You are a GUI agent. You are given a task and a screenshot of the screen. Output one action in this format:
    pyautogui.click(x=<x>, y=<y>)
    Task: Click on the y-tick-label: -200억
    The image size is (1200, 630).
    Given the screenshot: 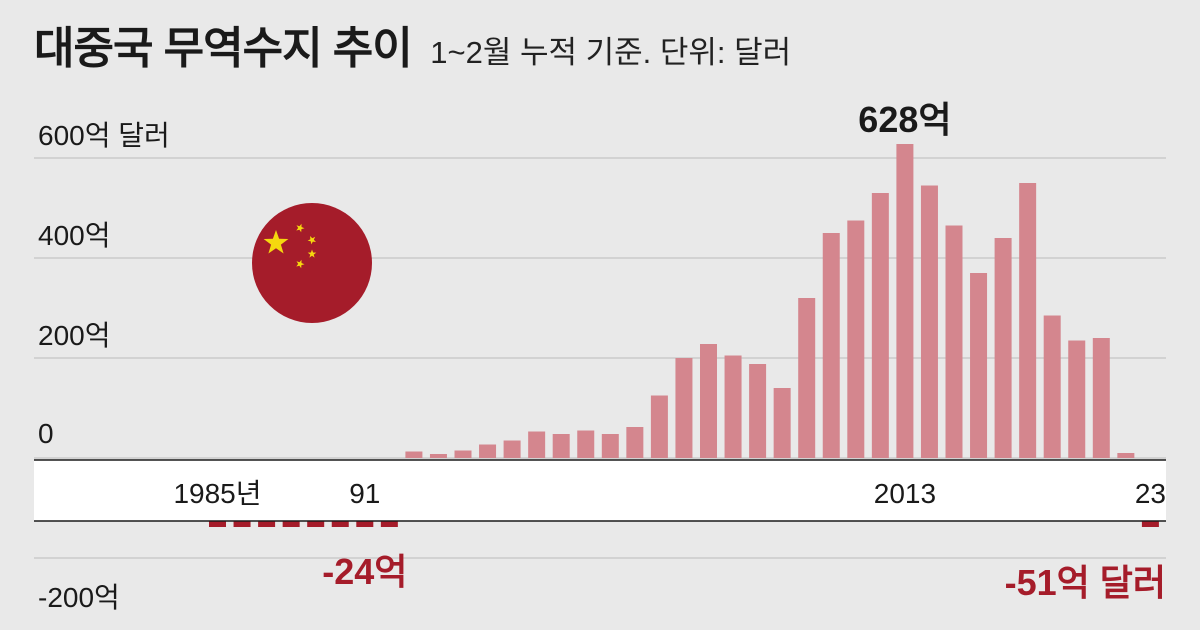 What is the action you would take?
    pyautogui.click(x=79, y=597)
    